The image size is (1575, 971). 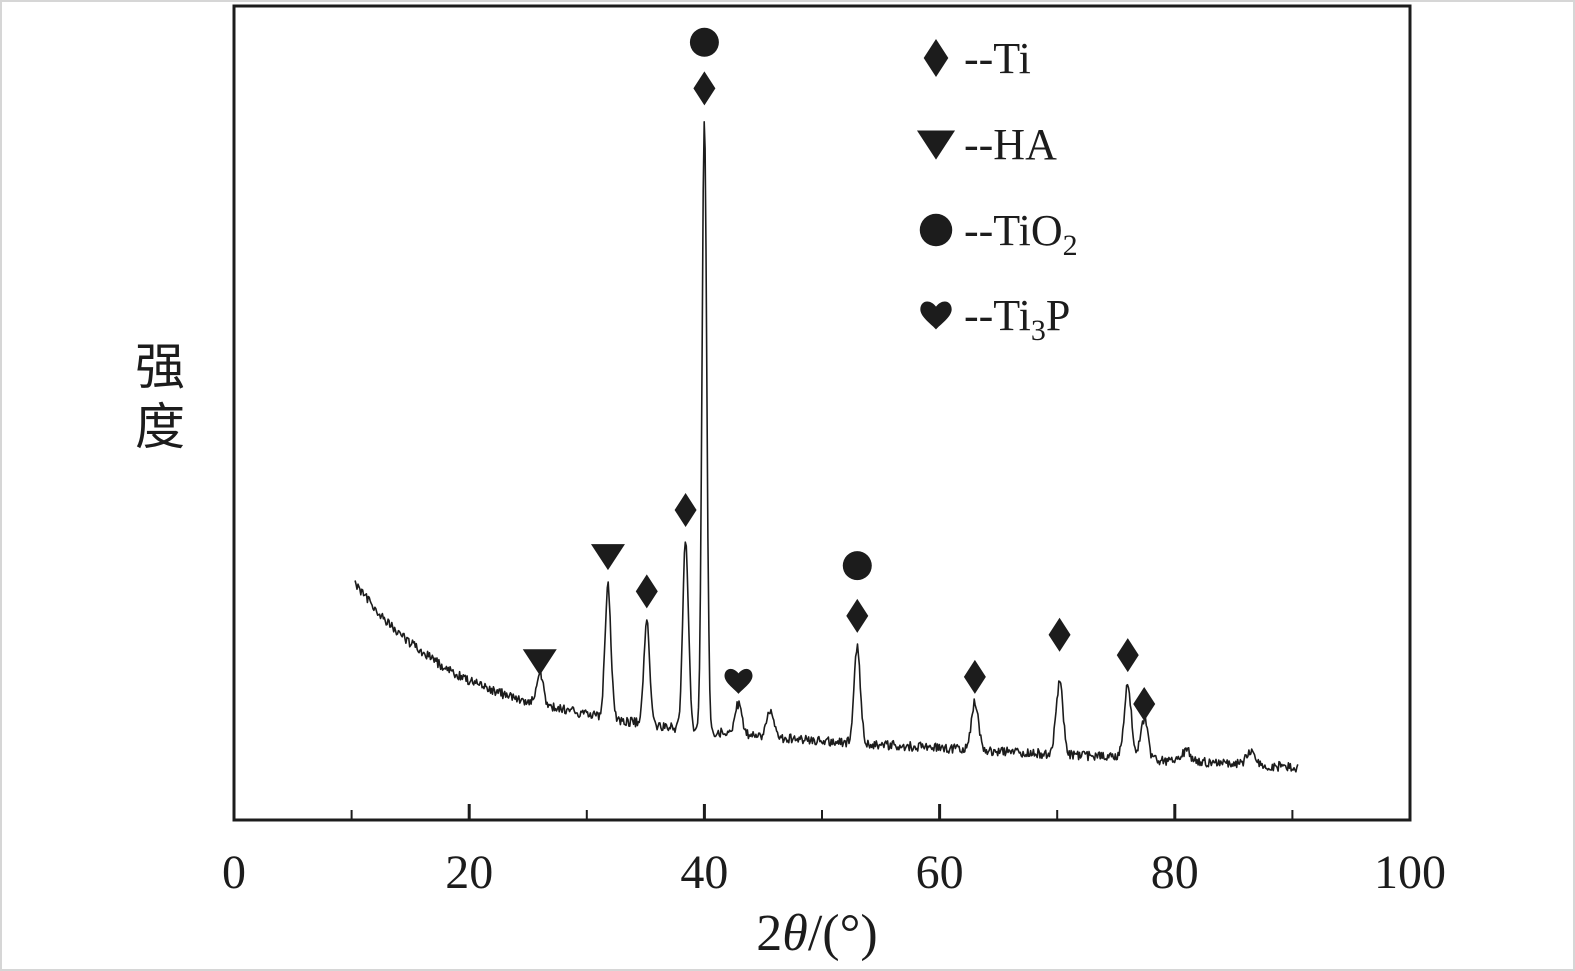 What do you see at coordinates (156, 400) in the screenshot?
I see `y-axis-label: 强度` at bounding box center [156, 400].